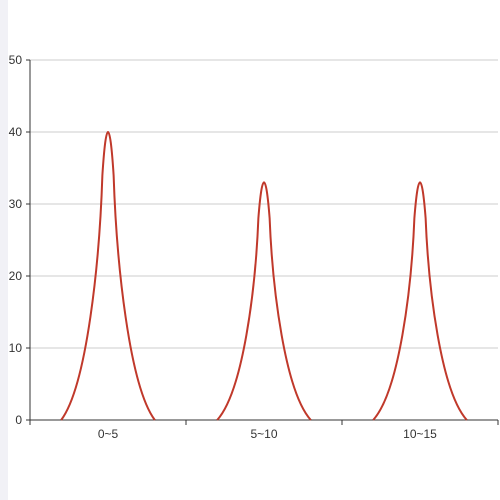  I want to click on y-tick-label: 20, so click(16, 276).